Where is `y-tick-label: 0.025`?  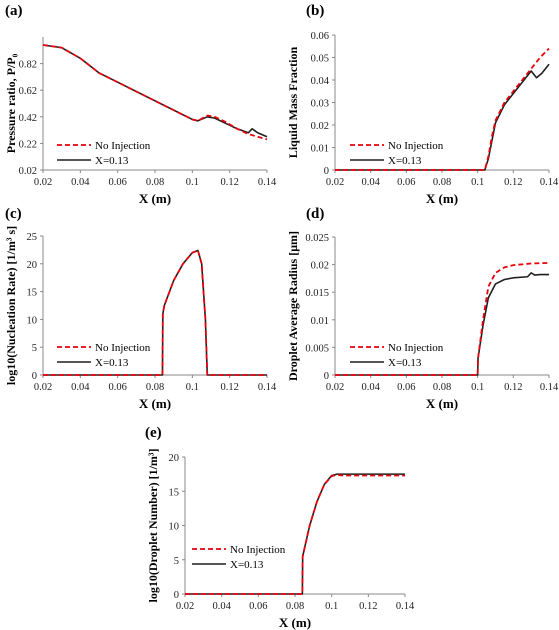 y-tick-label: 0.025 is located at coordinates (317, 238).